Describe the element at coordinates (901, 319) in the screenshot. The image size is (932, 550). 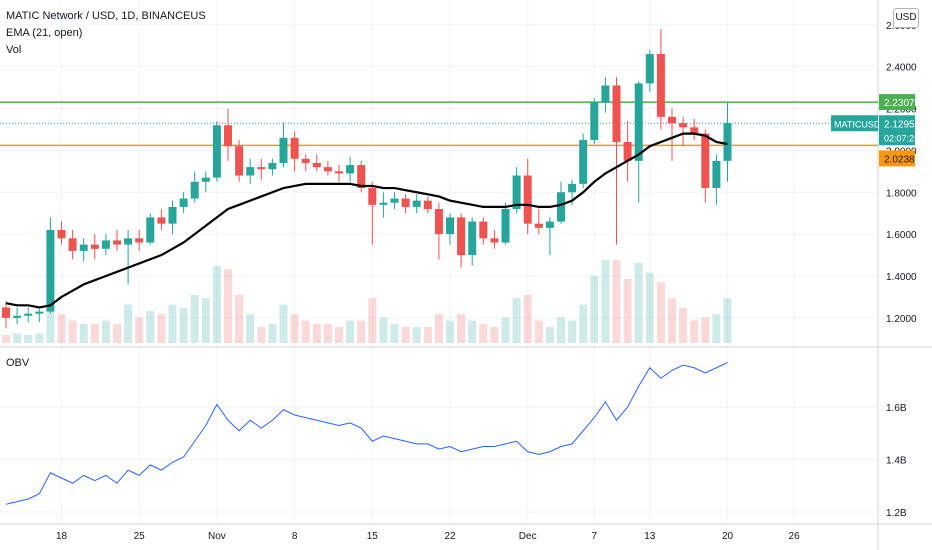
I see `y-tick-label: 1.2000` at that location.